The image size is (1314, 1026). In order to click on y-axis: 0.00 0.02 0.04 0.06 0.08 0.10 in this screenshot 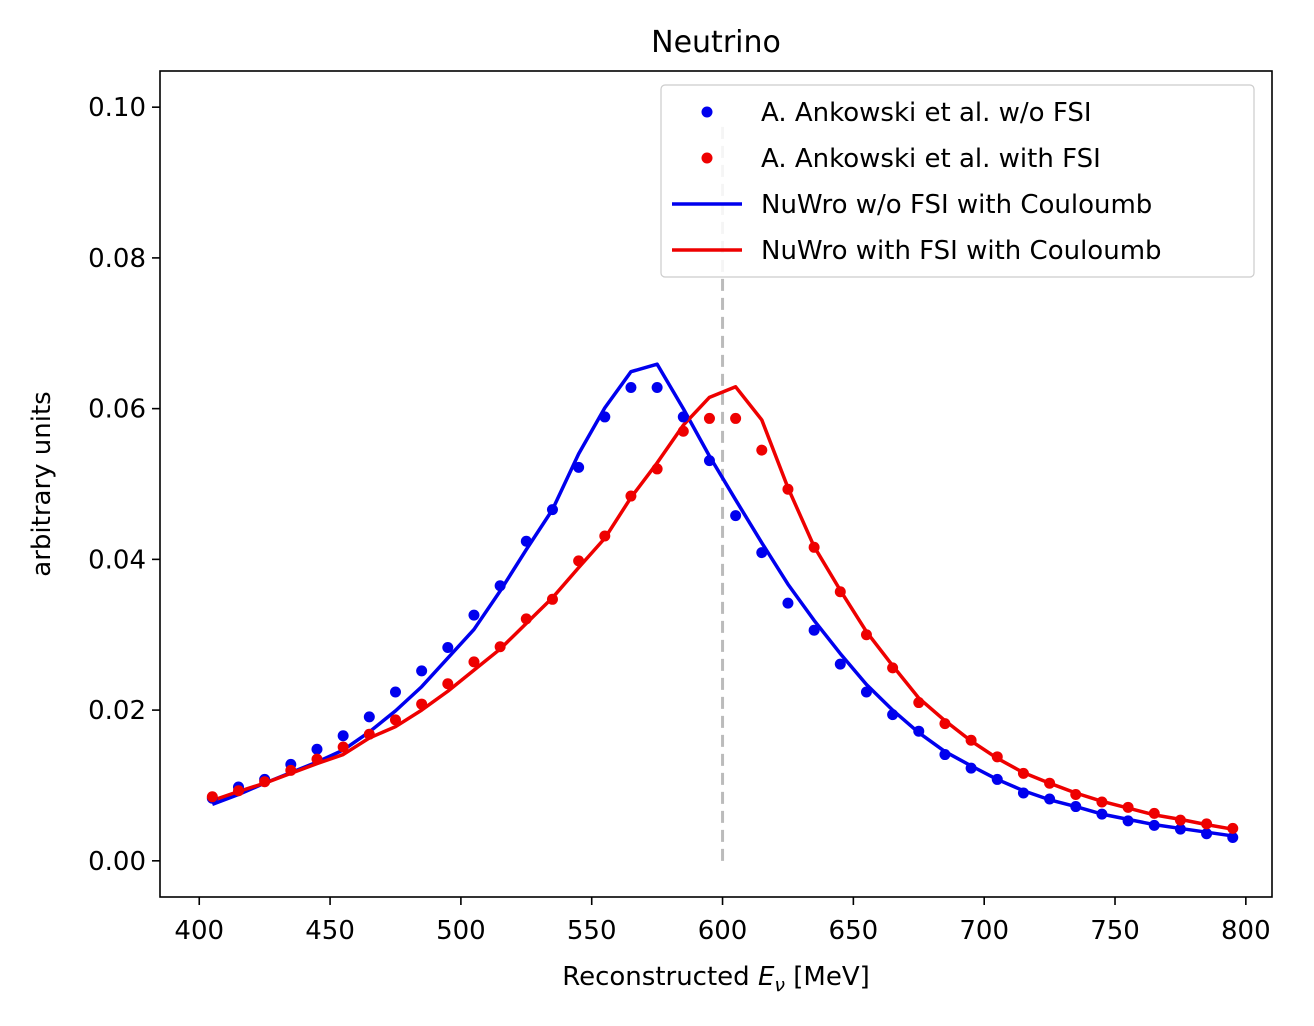, I will do `click(124, 485)`.